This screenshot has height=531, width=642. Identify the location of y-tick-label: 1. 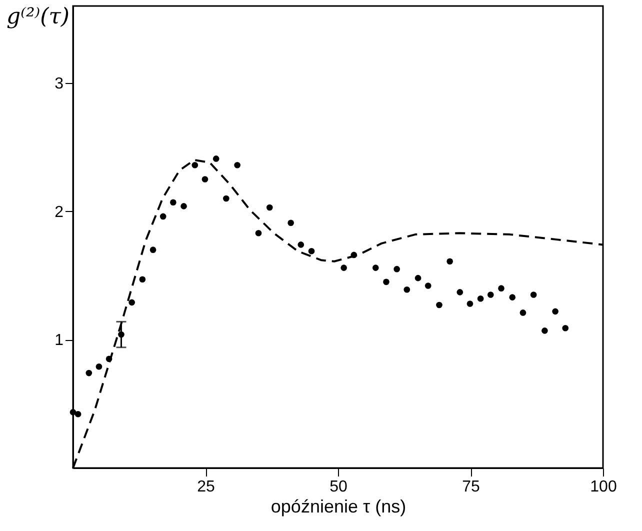
(59, 341).